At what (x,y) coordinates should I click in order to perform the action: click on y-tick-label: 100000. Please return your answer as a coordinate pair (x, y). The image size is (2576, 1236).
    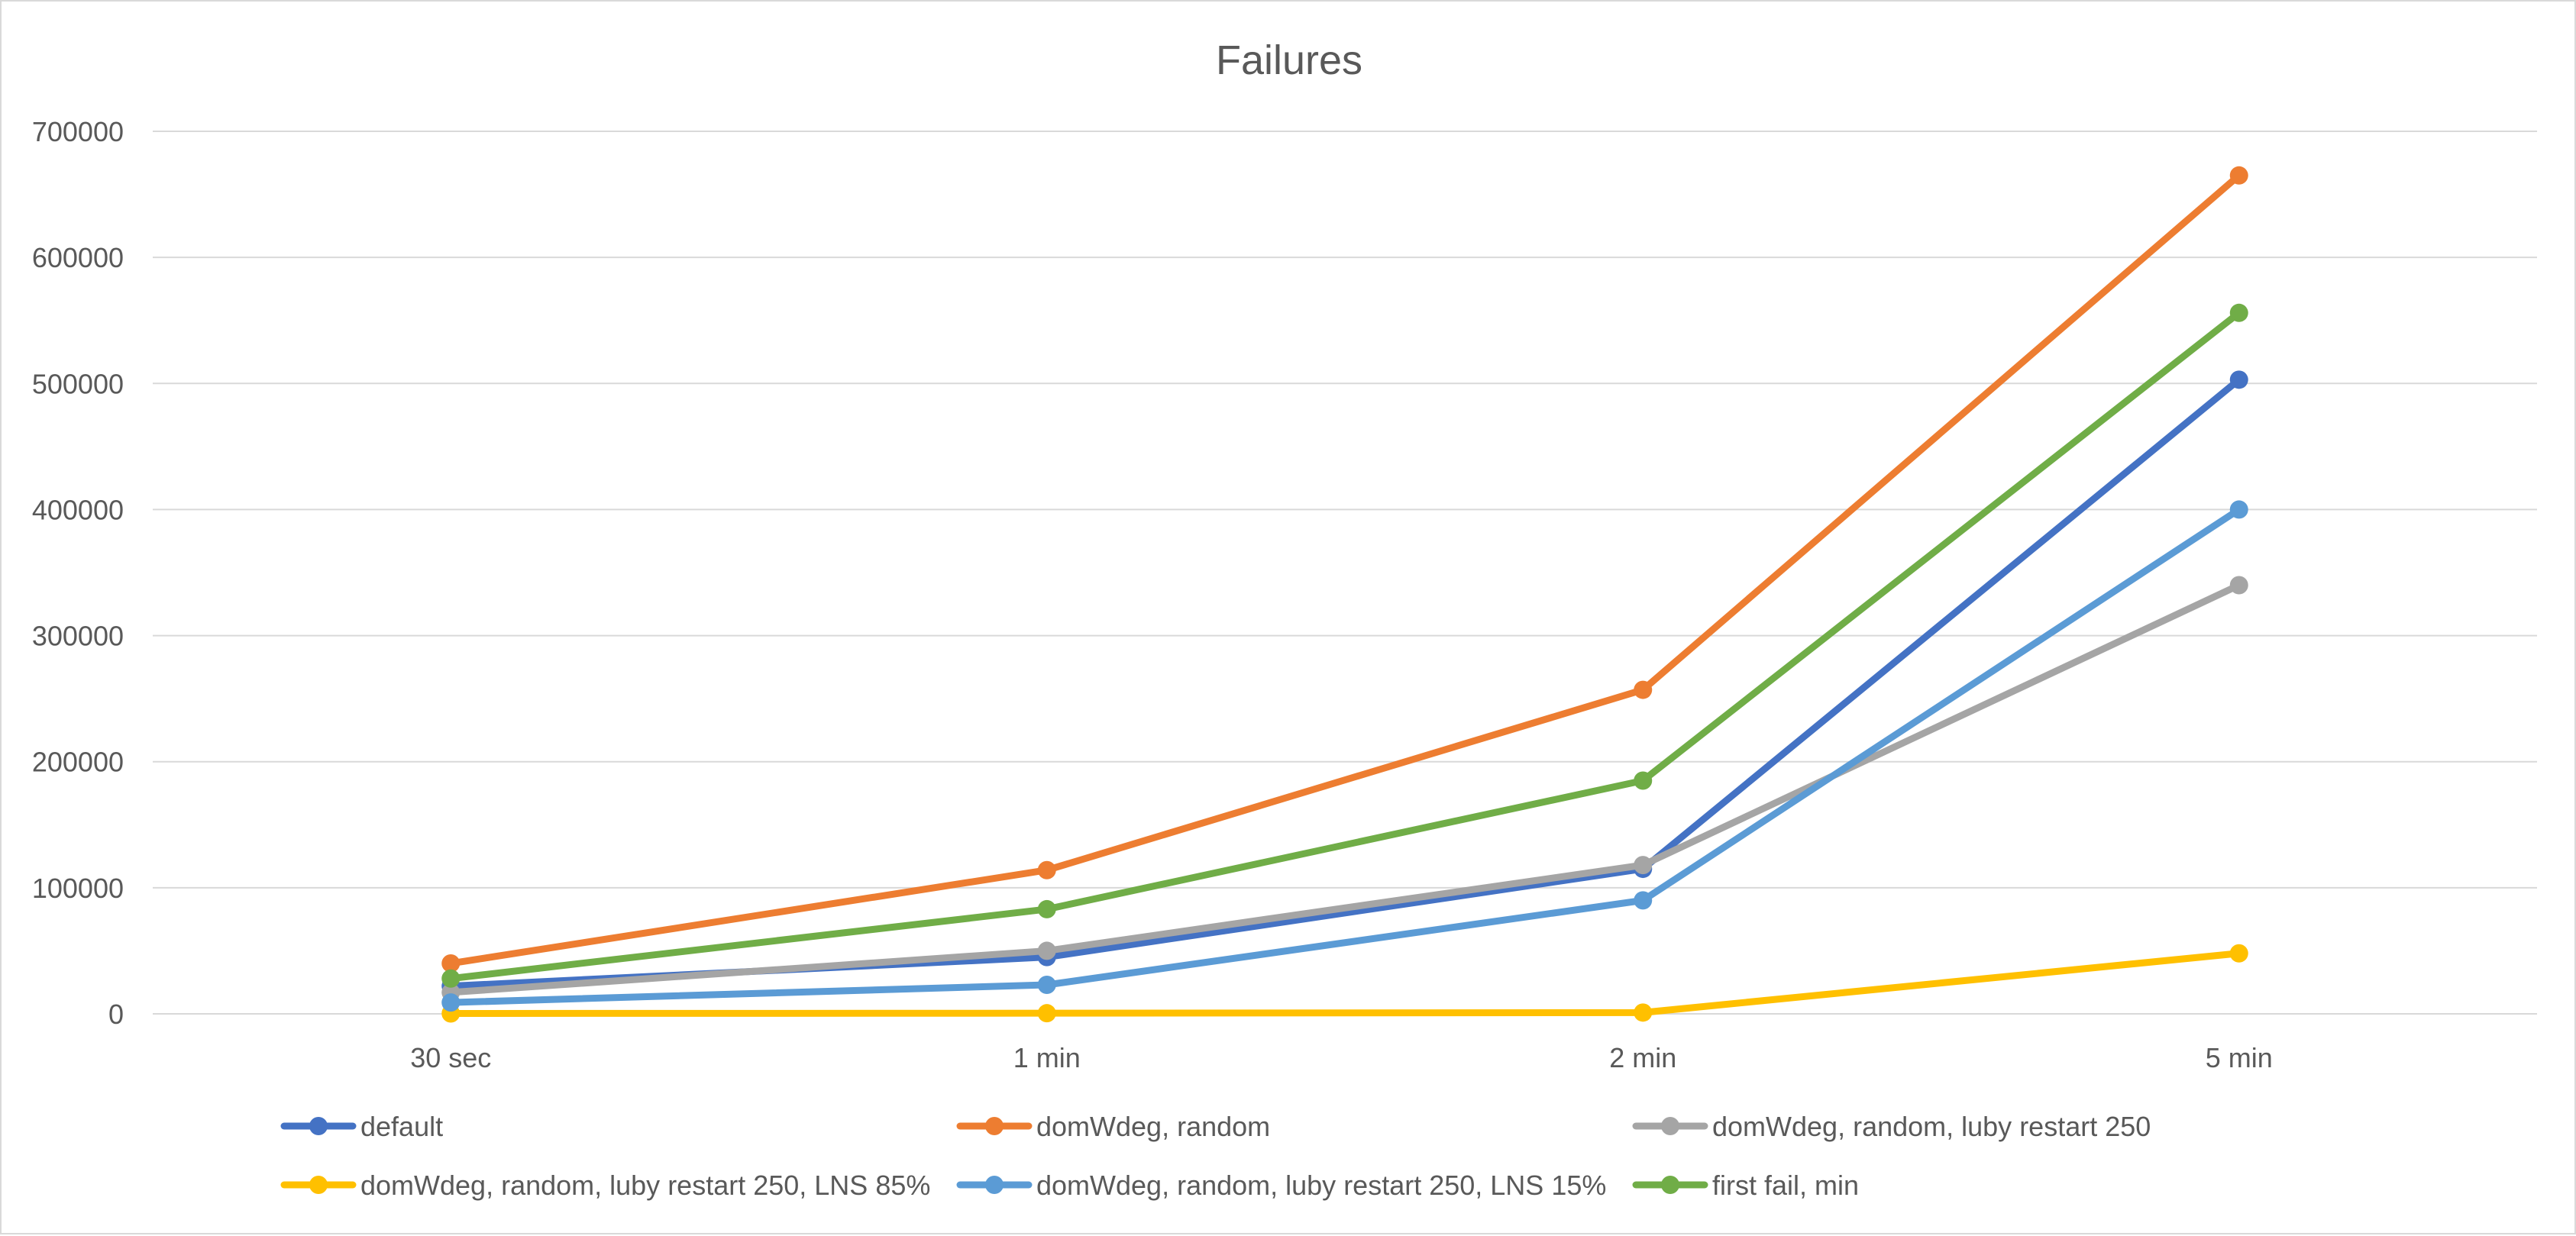
    Looking at the image, I should click on (78, 888).